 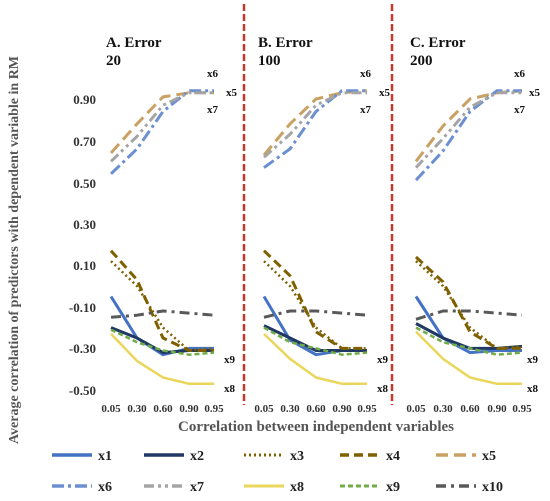 I want to click on y-tick-label: -0.10, so click(x=82, y=307).